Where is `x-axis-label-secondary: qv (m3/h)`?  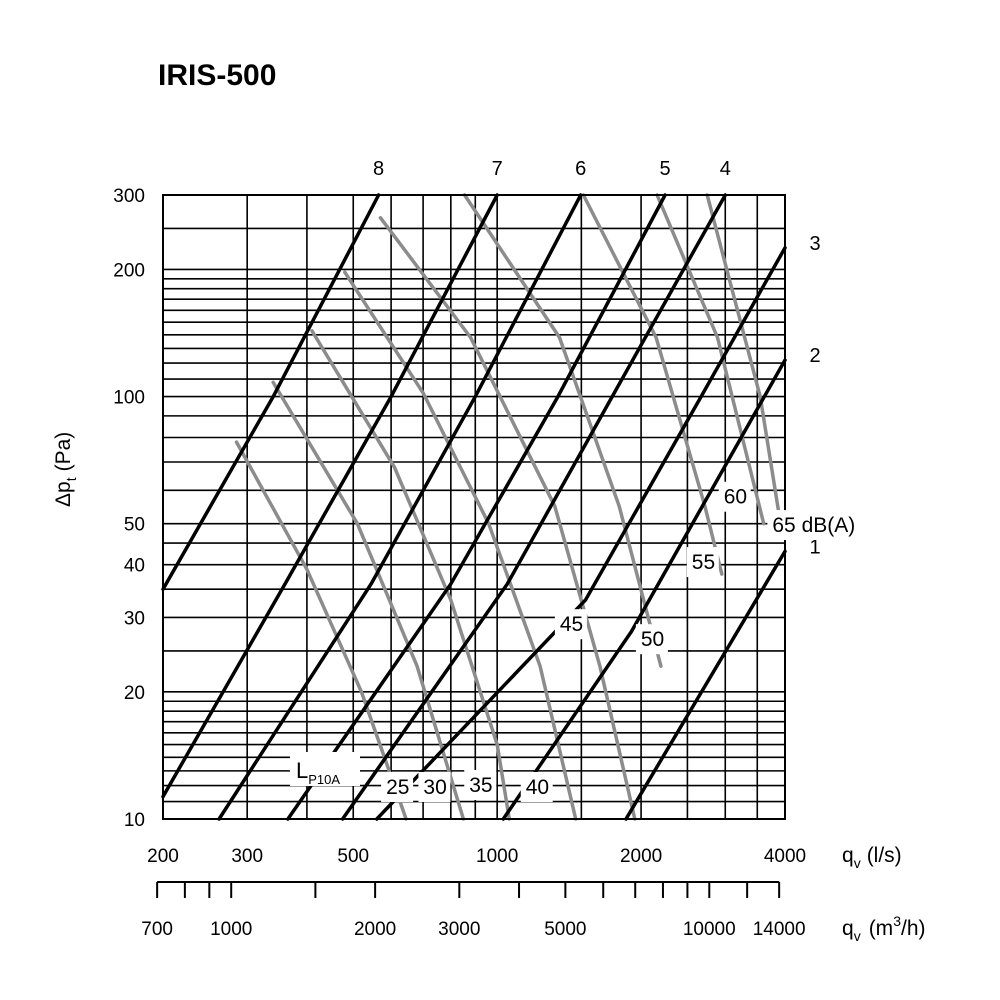
x-axis-label-secondary: qv (m3/h) is located at coordinates (884, 928).